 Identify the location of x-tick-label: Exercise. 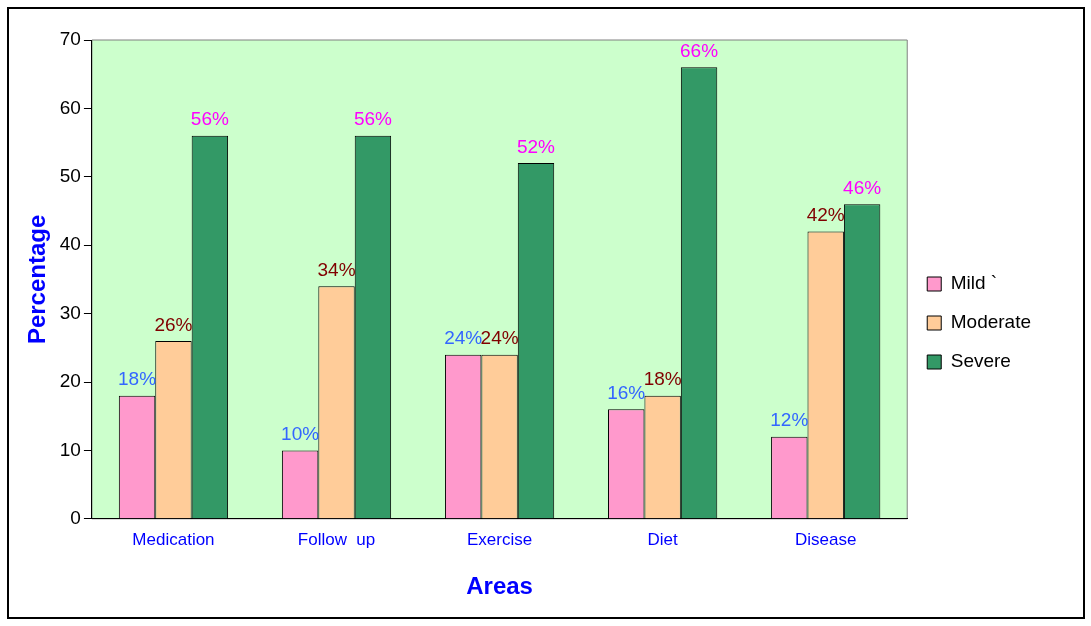
(499, 539).